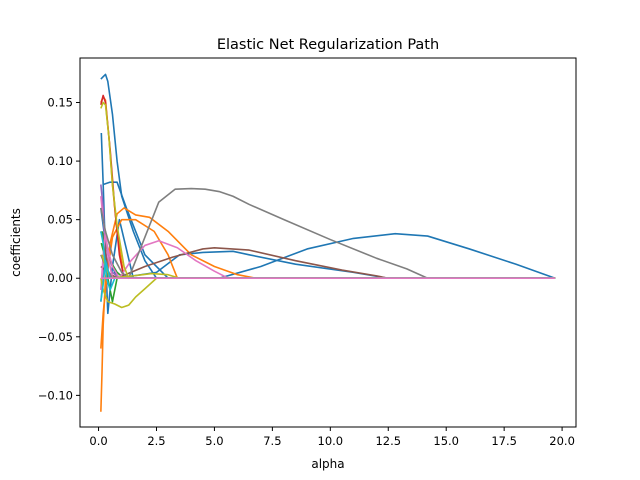  I want to click on x-tick-label: 7.5, so click(272, 441).